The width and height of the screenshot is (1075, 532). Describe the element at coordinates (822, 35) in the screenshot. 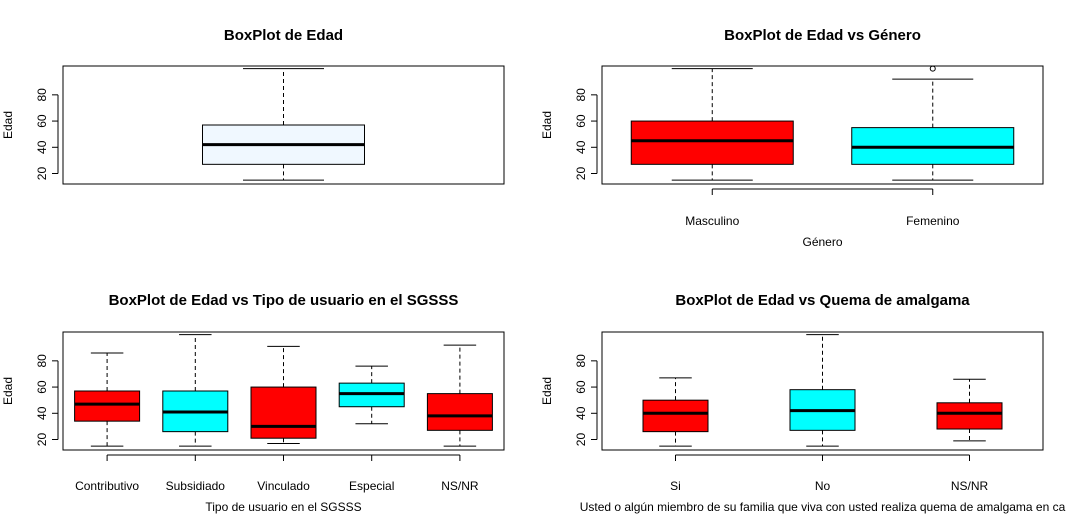

I see `chart-title: BoxPlot de Edad vs Género` at that location.